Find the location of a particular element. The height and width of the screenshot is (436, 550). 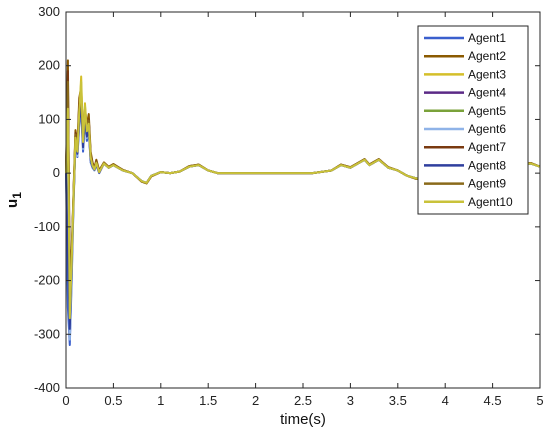

y-tick-label: 0 is located at coordinates (56, 172).